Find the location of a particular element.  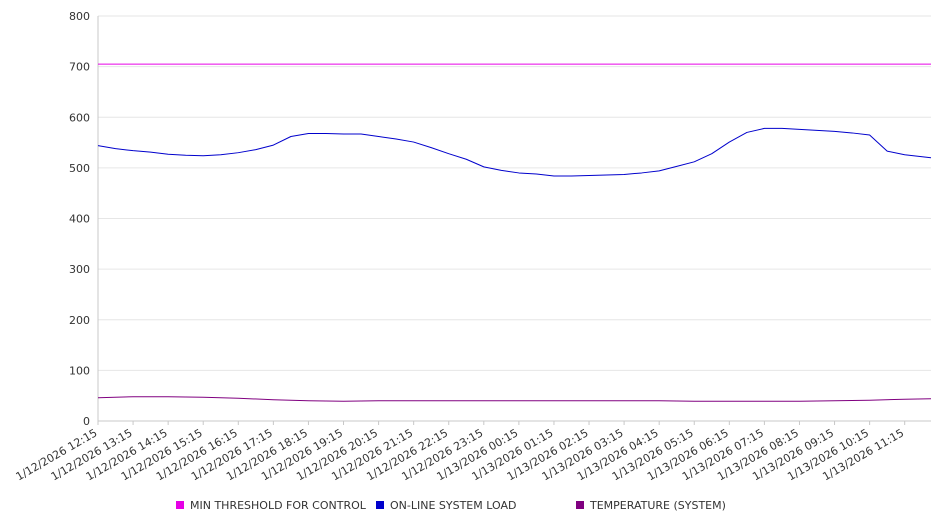

y-tick-label: 200 is located at coordinates (79, 320).